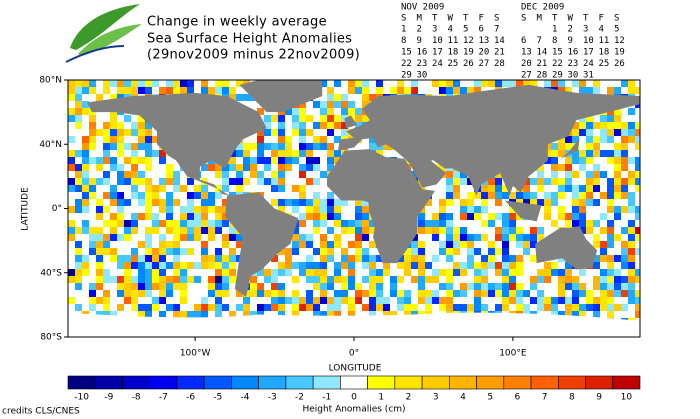 This screenshot has width=700, height=419. I want to click on colorbar-tick-label: -10, so click(81, 398).